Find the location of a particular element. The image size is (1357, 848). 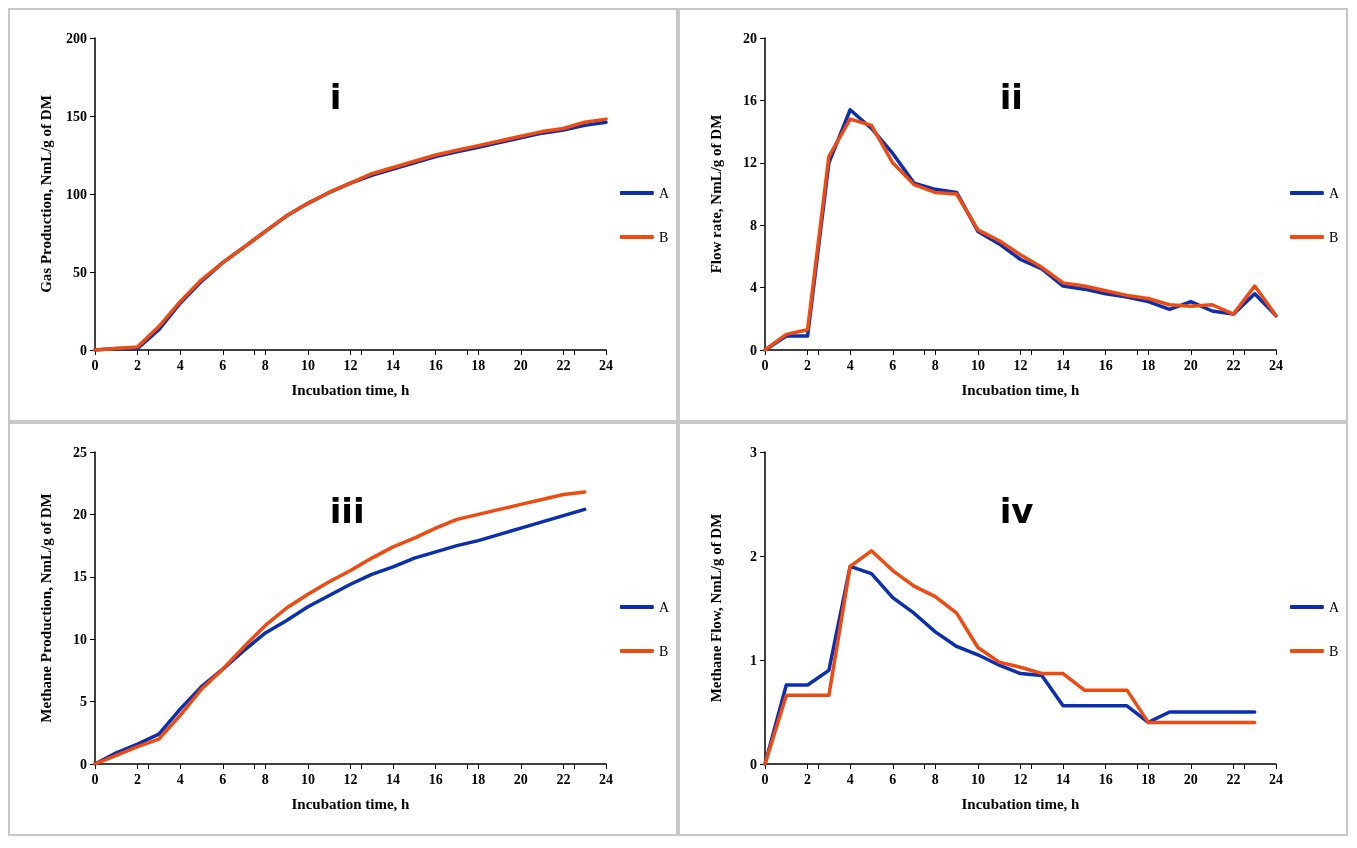

y-tick-label: 50 is located at coordinates (80, 272).